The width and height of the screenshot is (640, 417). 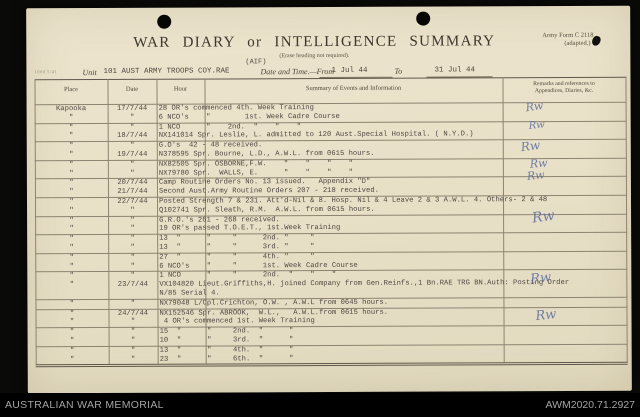 I want to click on col-header-hour: Hour, so click(x=180, y=89).